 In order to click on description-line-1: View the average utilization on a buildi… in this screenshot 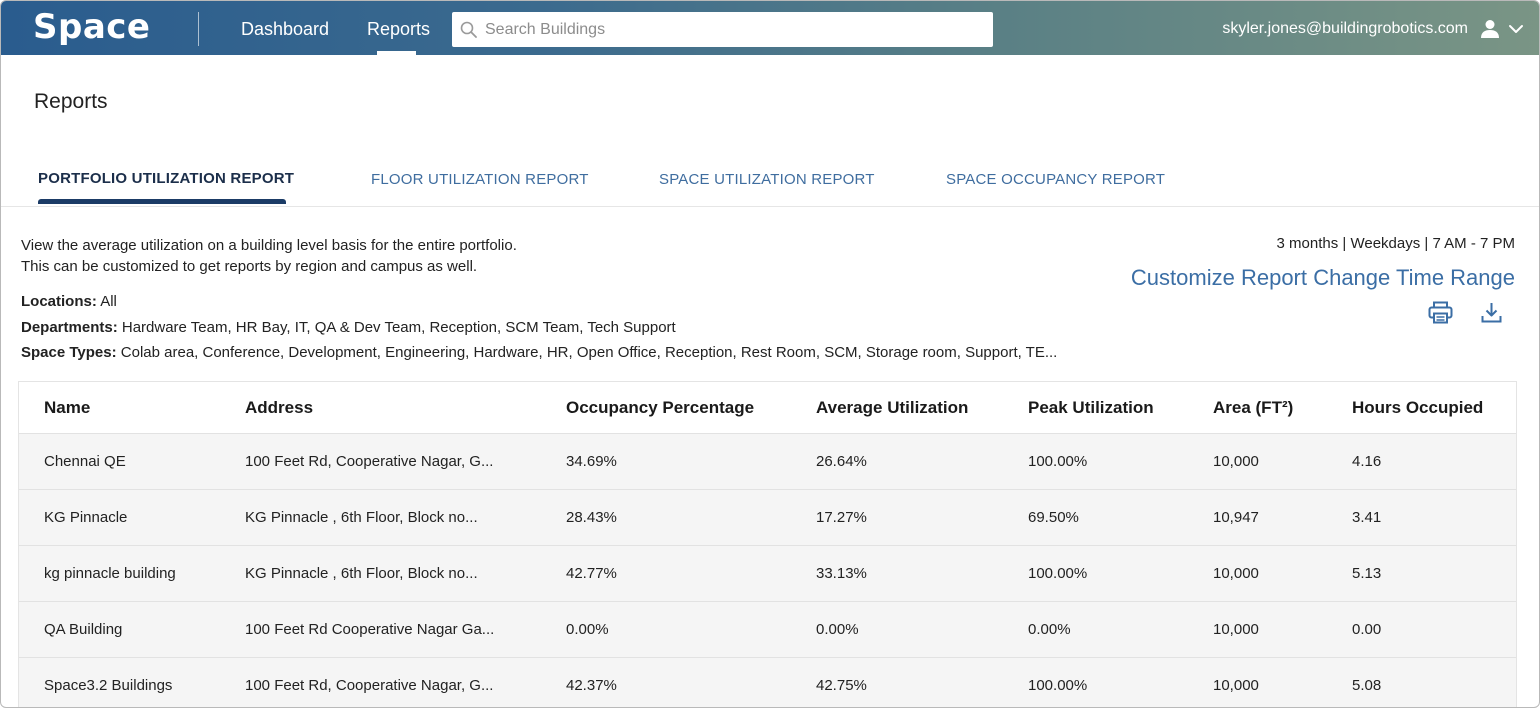, I will do `click(269, 245)`.